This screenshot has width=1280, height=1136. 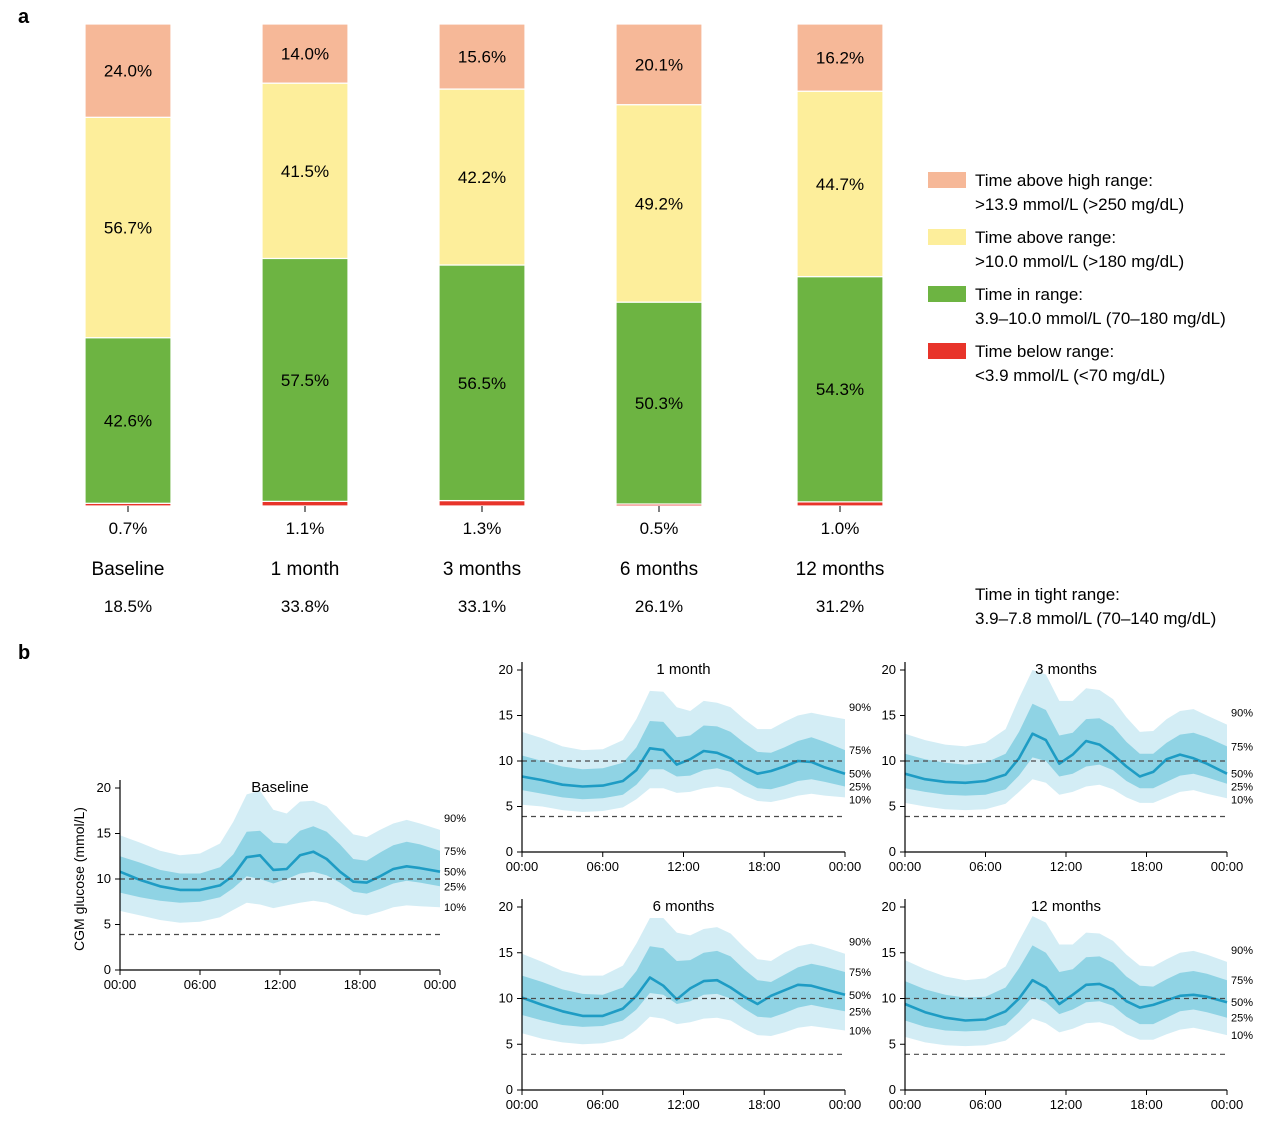 I want to click on y-tick-label-3-months-0: 0, so click(x=892, y=851).